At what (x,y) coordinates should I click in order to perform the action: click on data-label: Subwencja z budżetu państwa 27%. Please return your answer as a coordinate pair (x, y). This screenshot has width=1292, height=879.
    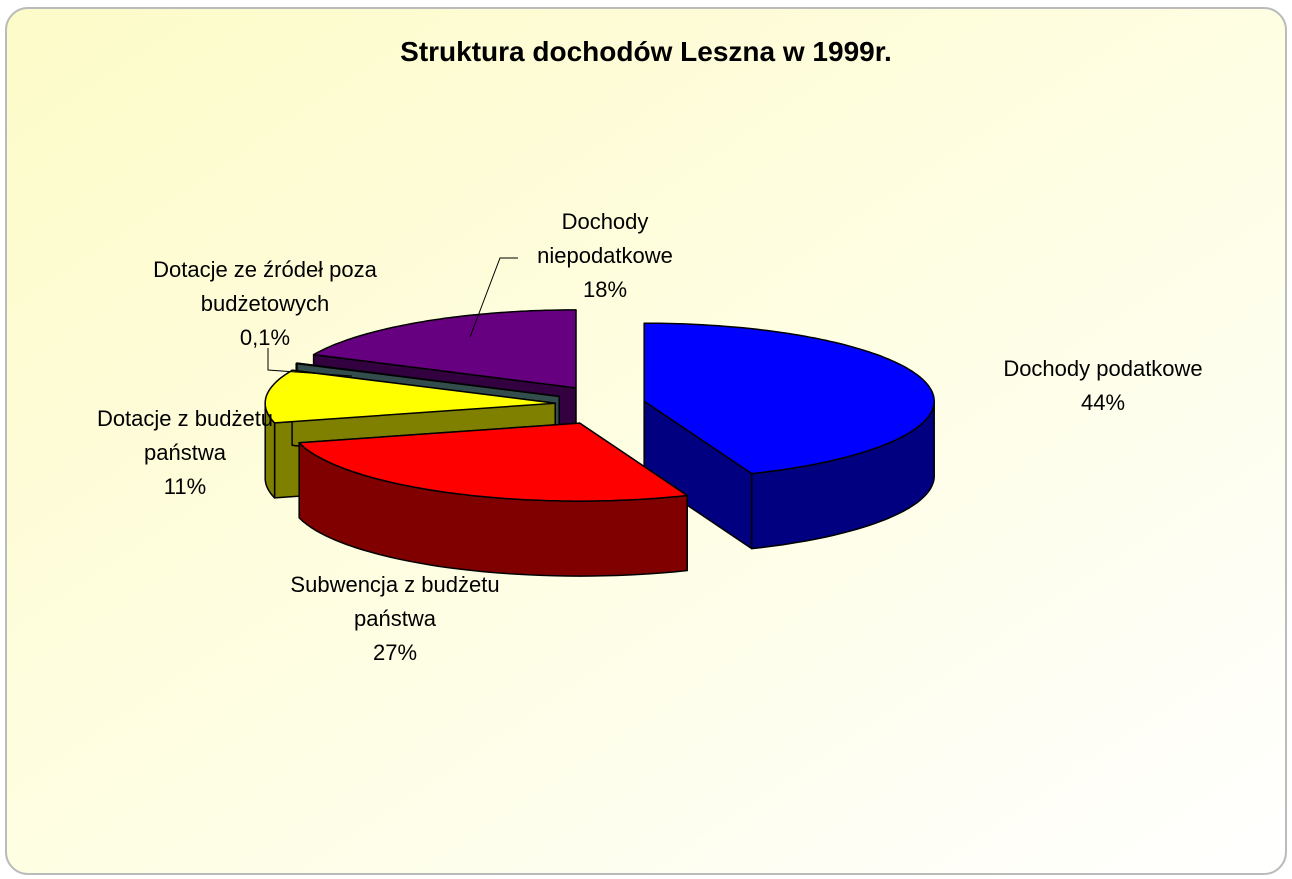
    Looking at the image, I should click on (395, 619).